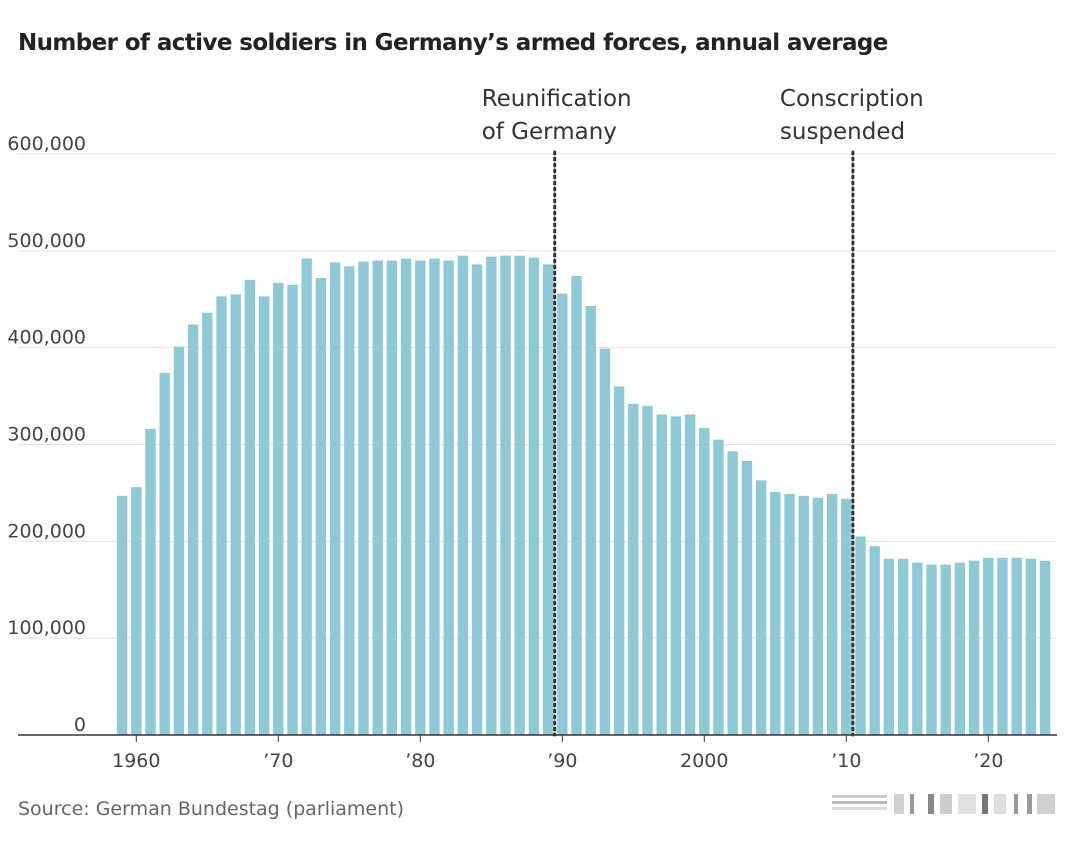 Image resolution: width=1080 pixels, height=841 pixels. Describe the element at coordinates (988, 761) in the screenshot. I see `x-tick-label: ’20` at that location.